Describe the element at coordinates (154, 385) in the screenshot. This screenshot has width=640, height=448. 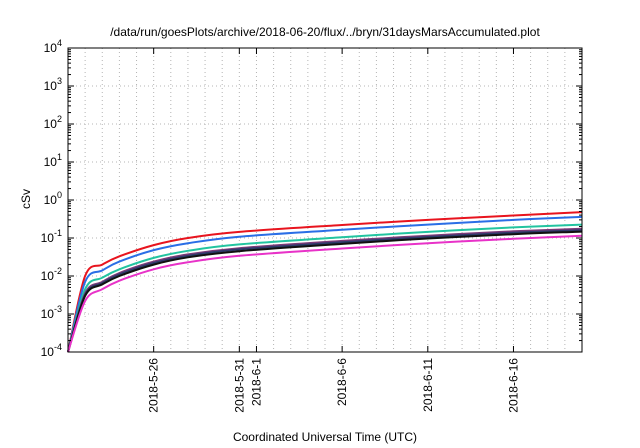
I see `x-tick-label: 2018-5-26` at that location.